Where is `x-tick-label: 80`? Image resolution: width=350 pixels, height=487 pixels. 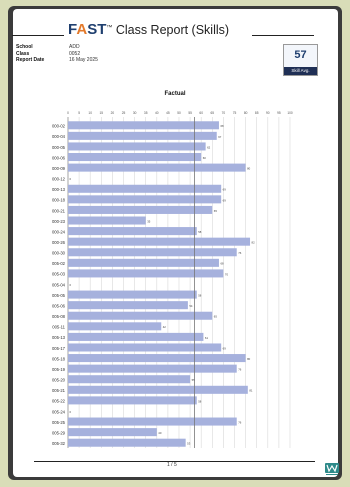
x-tick-label: 80 is located at coordinates (246, 113).